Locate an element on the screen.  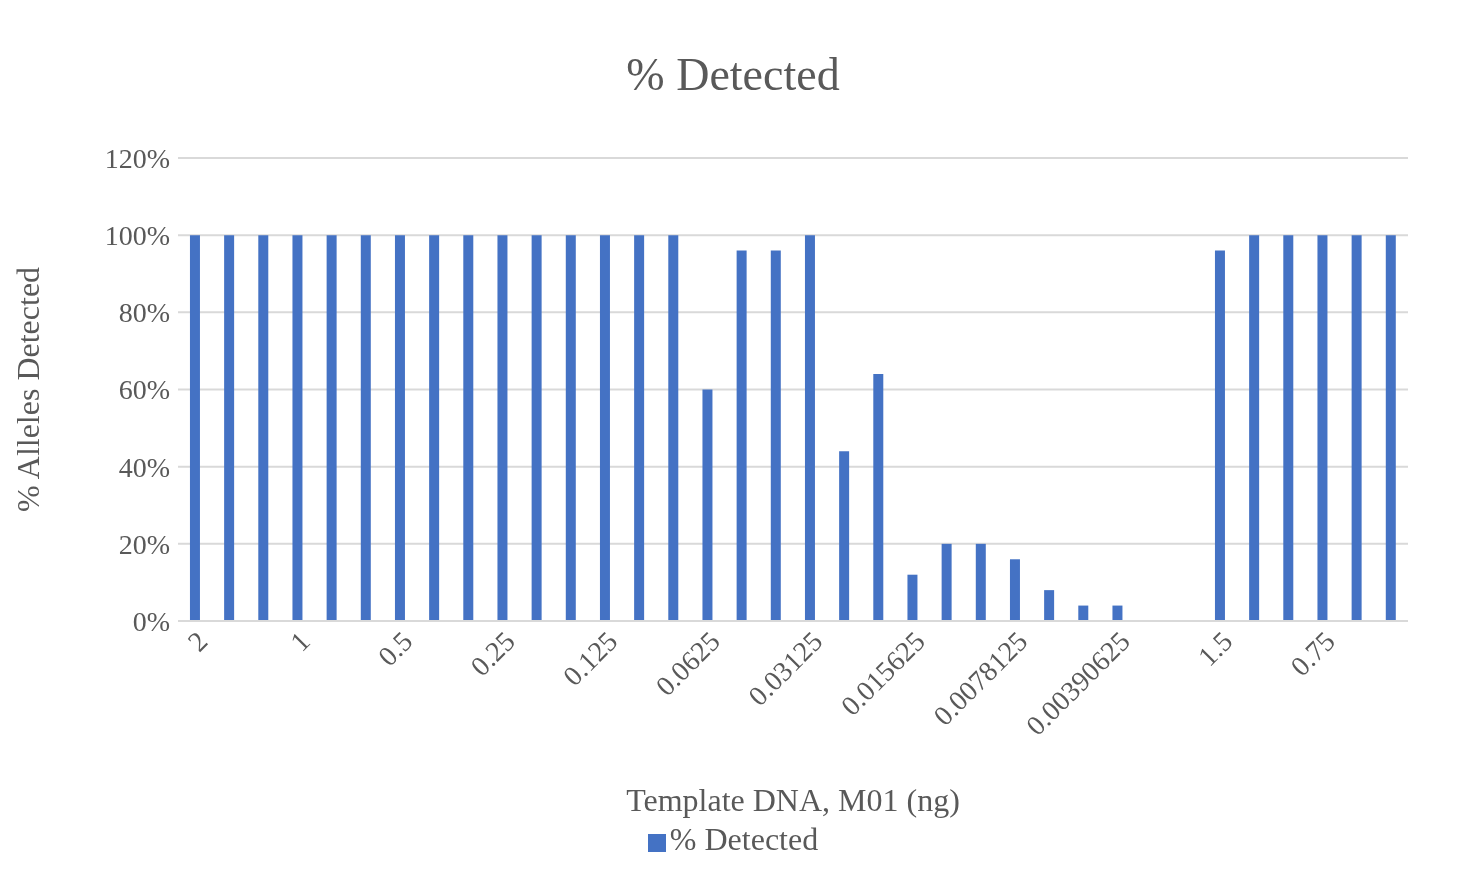
y-tick-label: 60% is located at coordinates (144, 390).